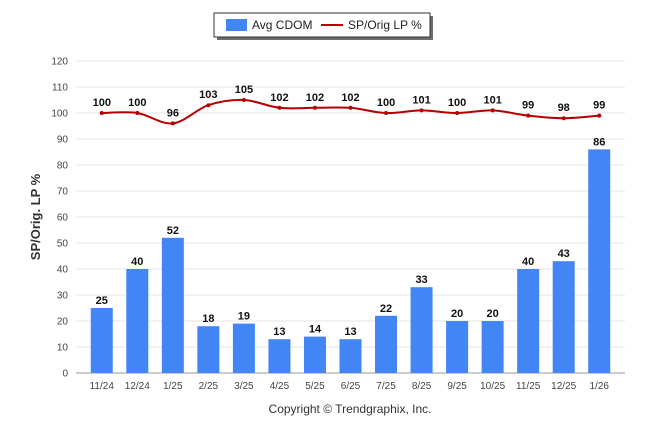 The height and width of the screenshot is (434, 646). I want to click on y-tick-label: 30, so click(63, 296).